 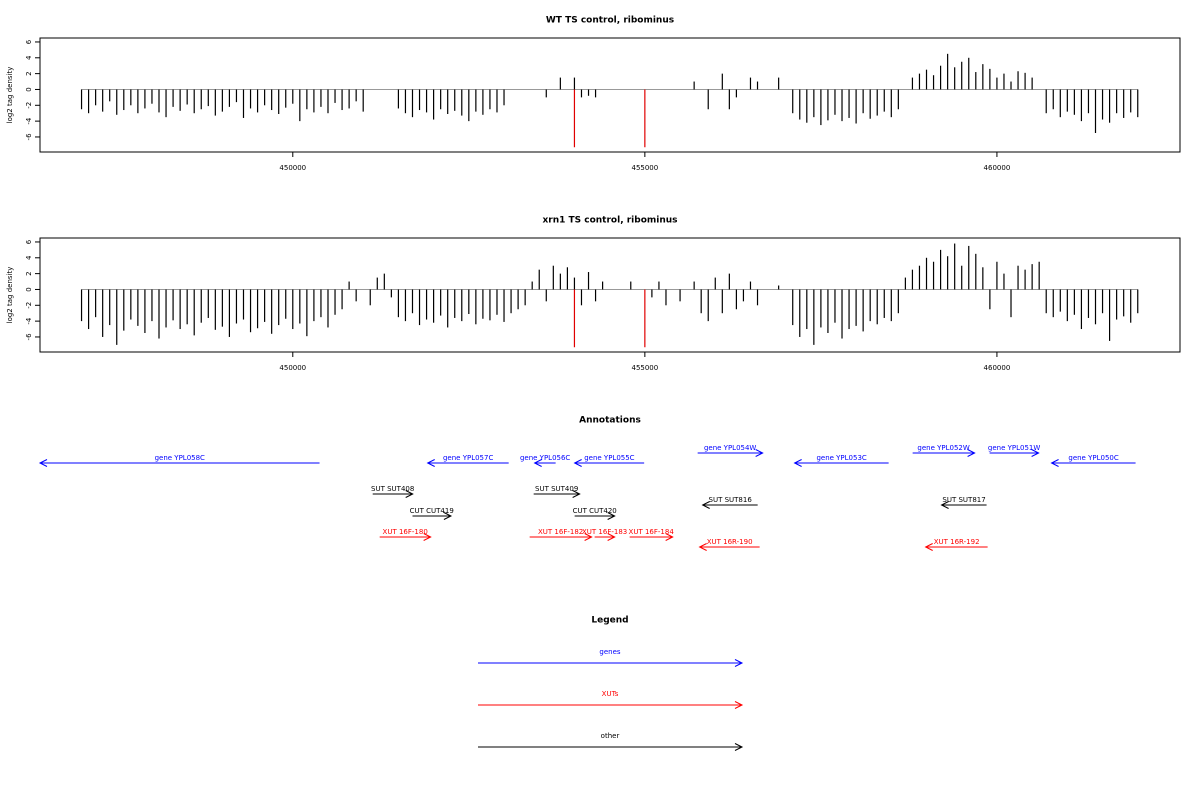 What do you see at coordinates (943, 448) in the screenshot?
I see `feature-label: gene YPL052W` at bounding box center [943, 448].